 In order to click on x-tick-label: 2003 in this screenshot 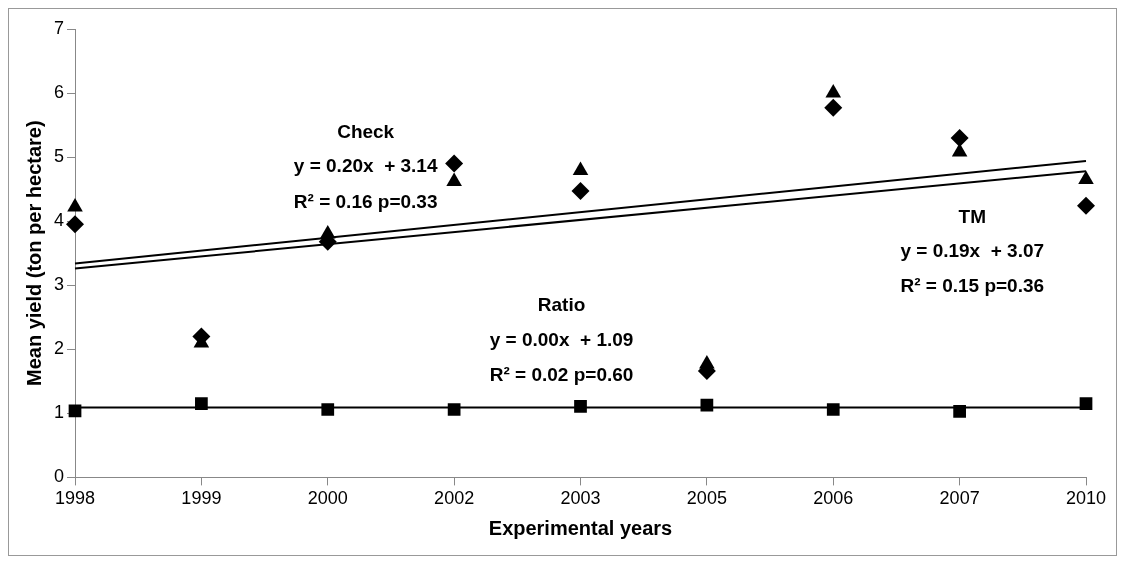, I will do `click(580, 498)`.